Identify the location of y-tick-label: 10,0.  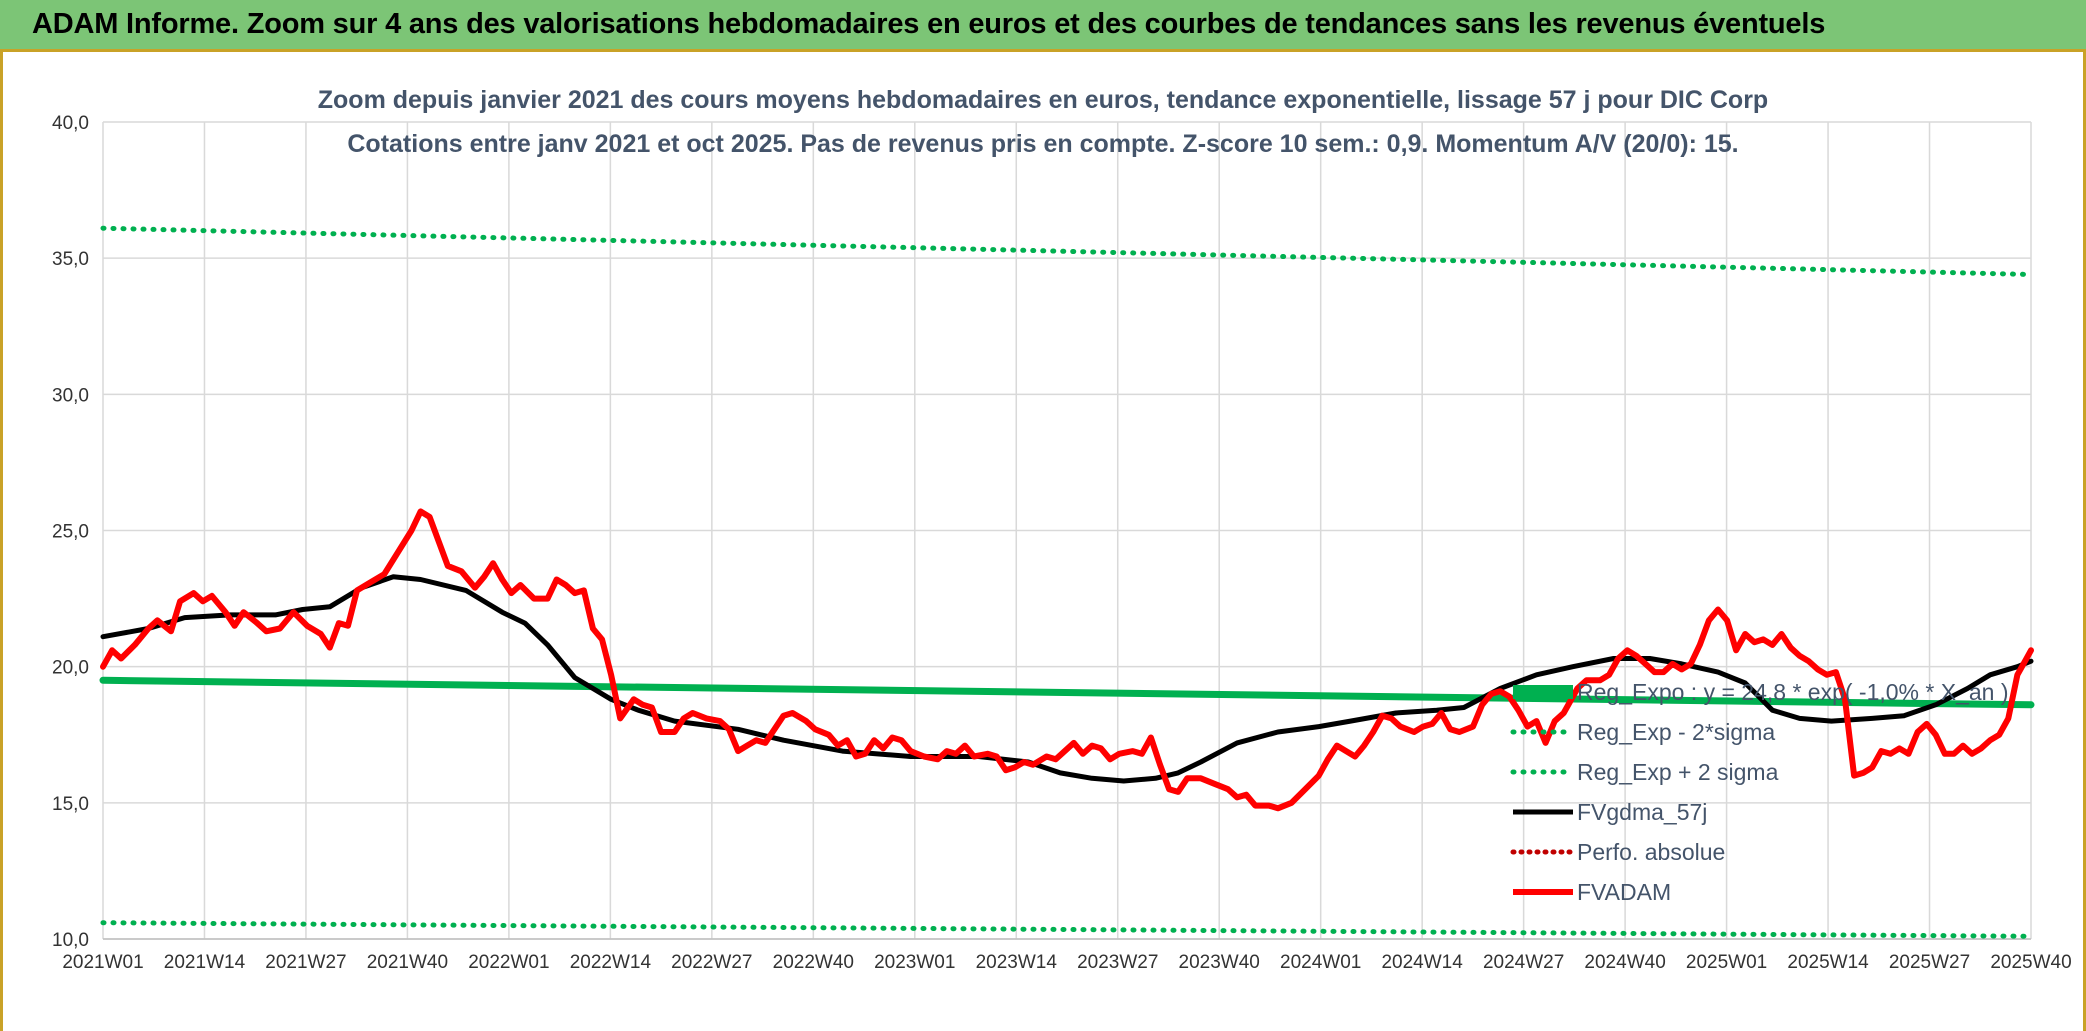
(70, 940).